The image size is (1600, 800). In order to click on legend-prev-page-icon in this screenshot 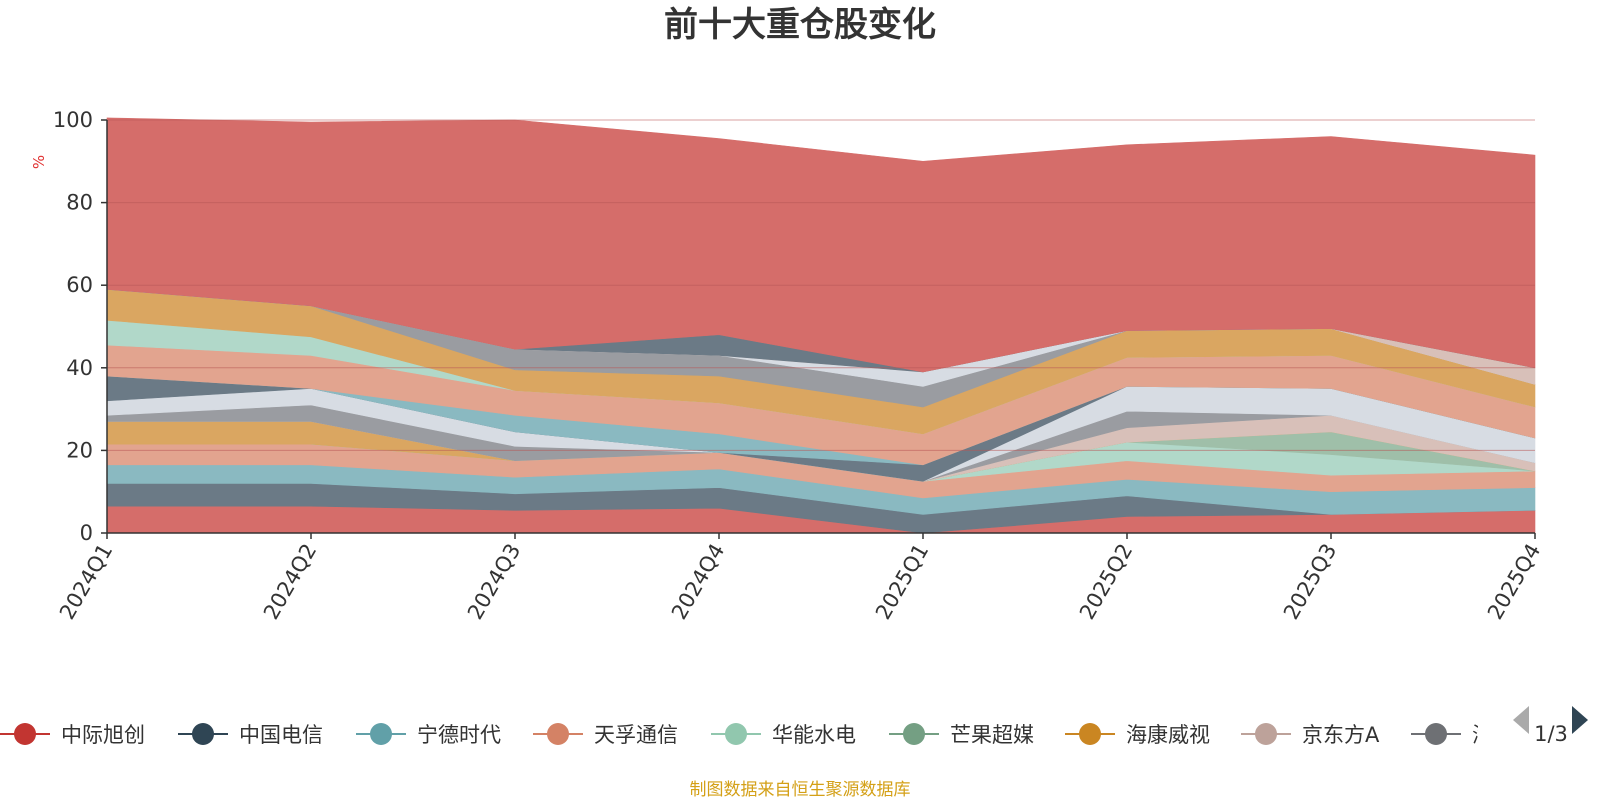, I will do `click(1521, 720)`.